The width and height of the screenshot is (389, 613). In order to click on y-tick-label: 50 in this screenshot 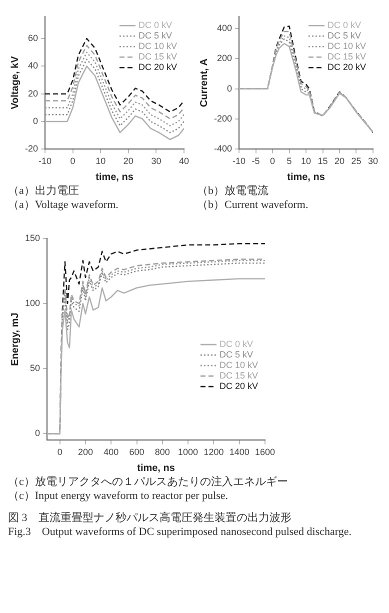, I will do `click(35, 368)`.